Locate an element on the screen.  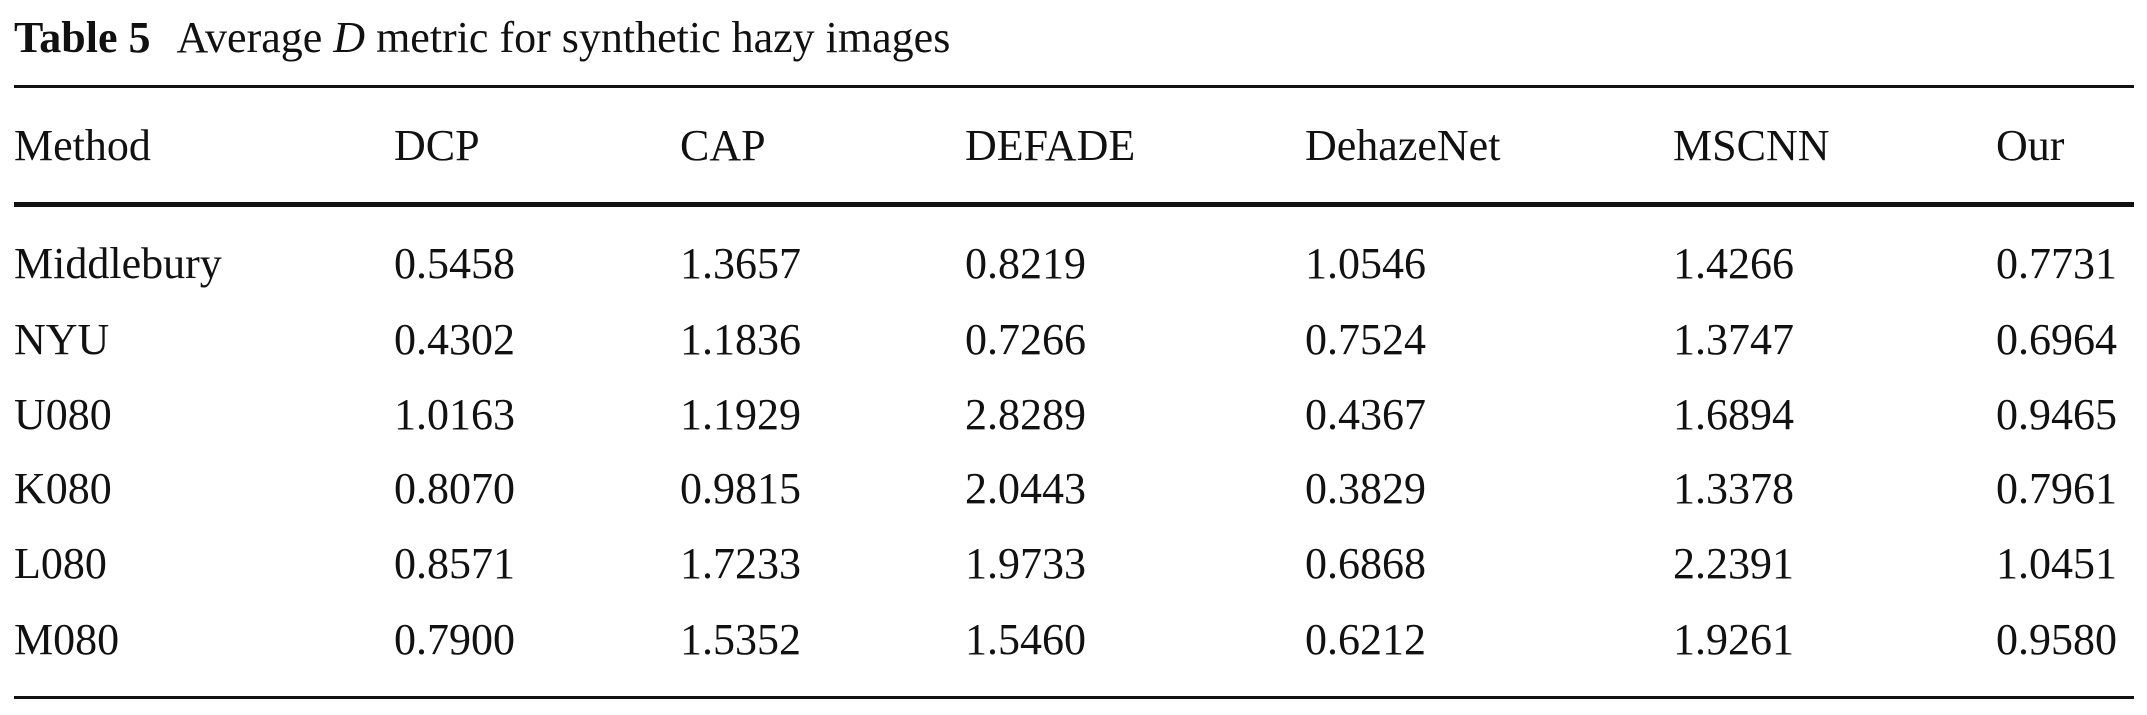
caption-label: Table 5 is located at coordinates (82, 37).